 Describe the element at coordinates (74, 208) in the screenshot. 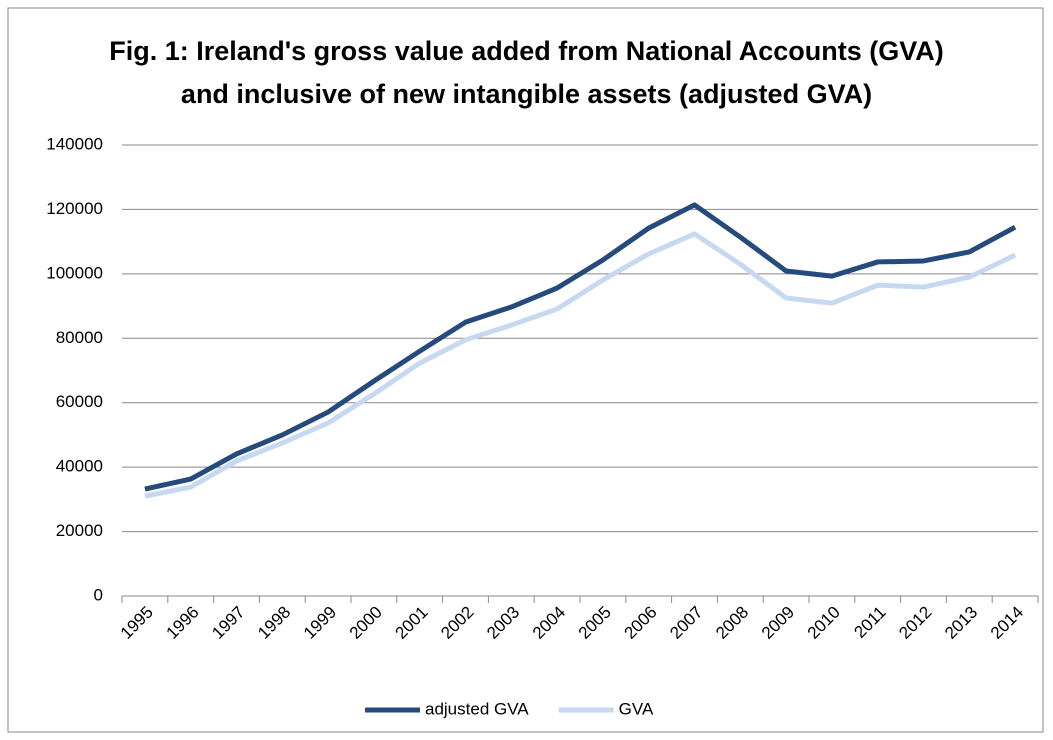

I see `y-tick-label: 120000` at that location.